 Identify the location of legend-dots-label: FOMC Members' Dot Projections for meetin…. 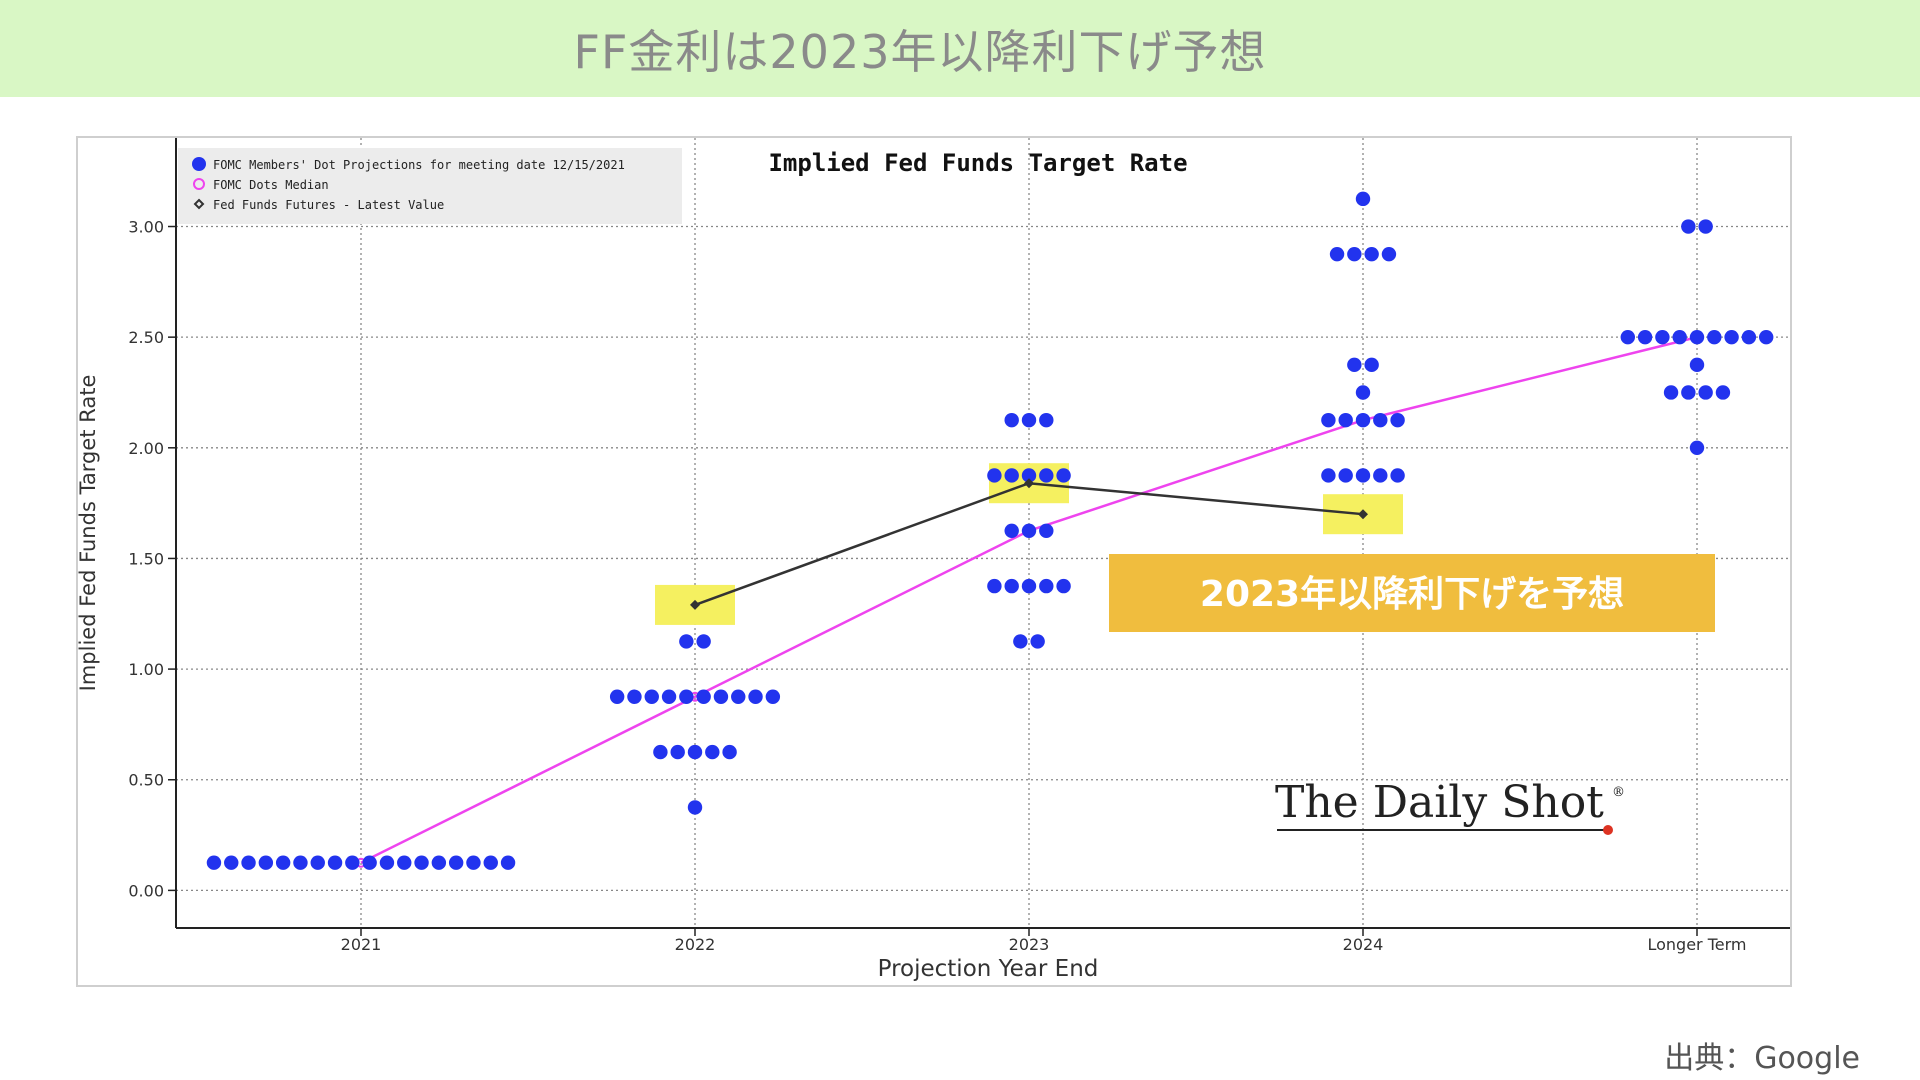
(419, 165).